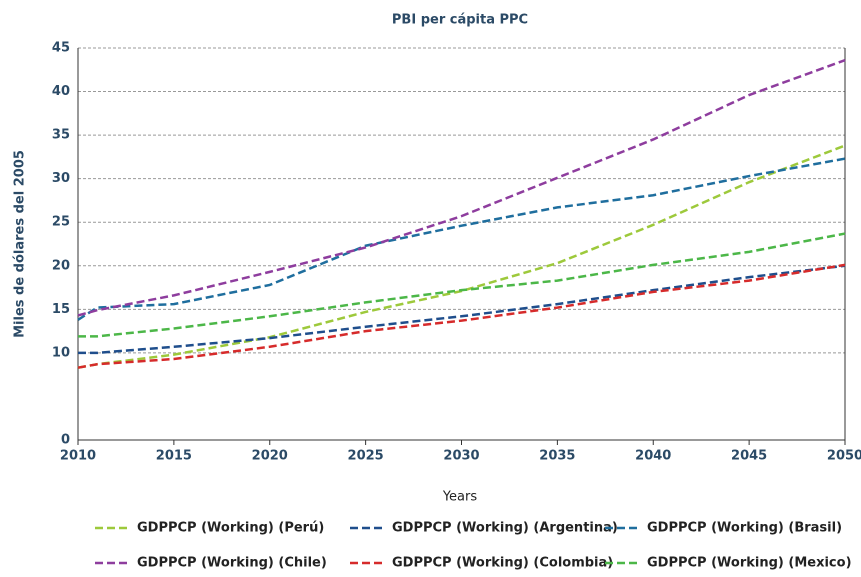 This screenshot has height=577, width=861. What do you see at coordinates (61, 265) in the screenshot?
I see `y-tick-label: 20` at bounding box center [61, 265].